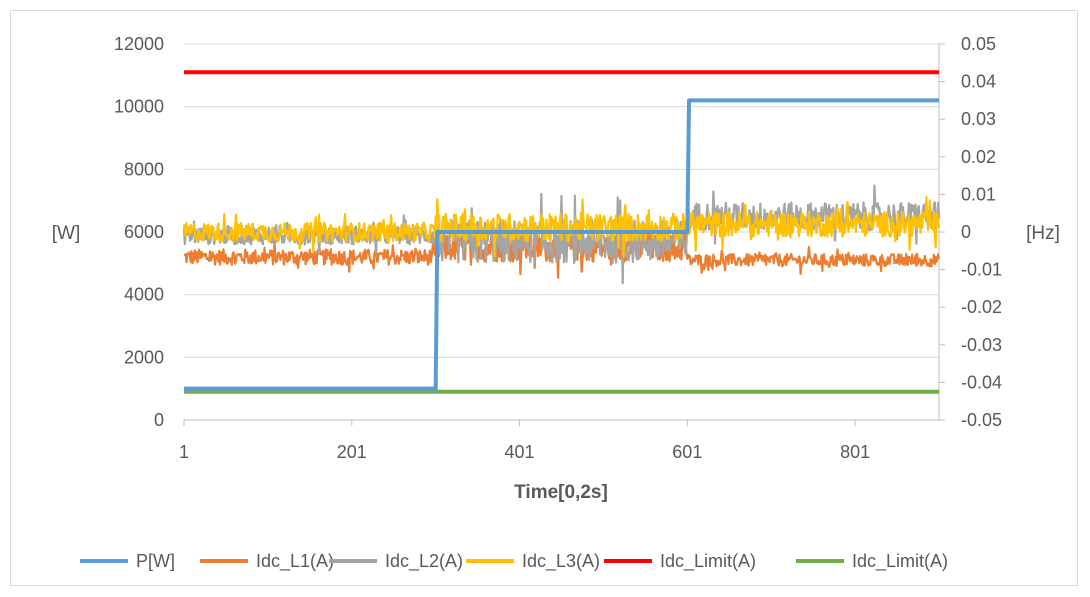  Describe the element at coordinates (981, 345) in the screenshot. I see `y-right-tick-label: -0.03` at that location.